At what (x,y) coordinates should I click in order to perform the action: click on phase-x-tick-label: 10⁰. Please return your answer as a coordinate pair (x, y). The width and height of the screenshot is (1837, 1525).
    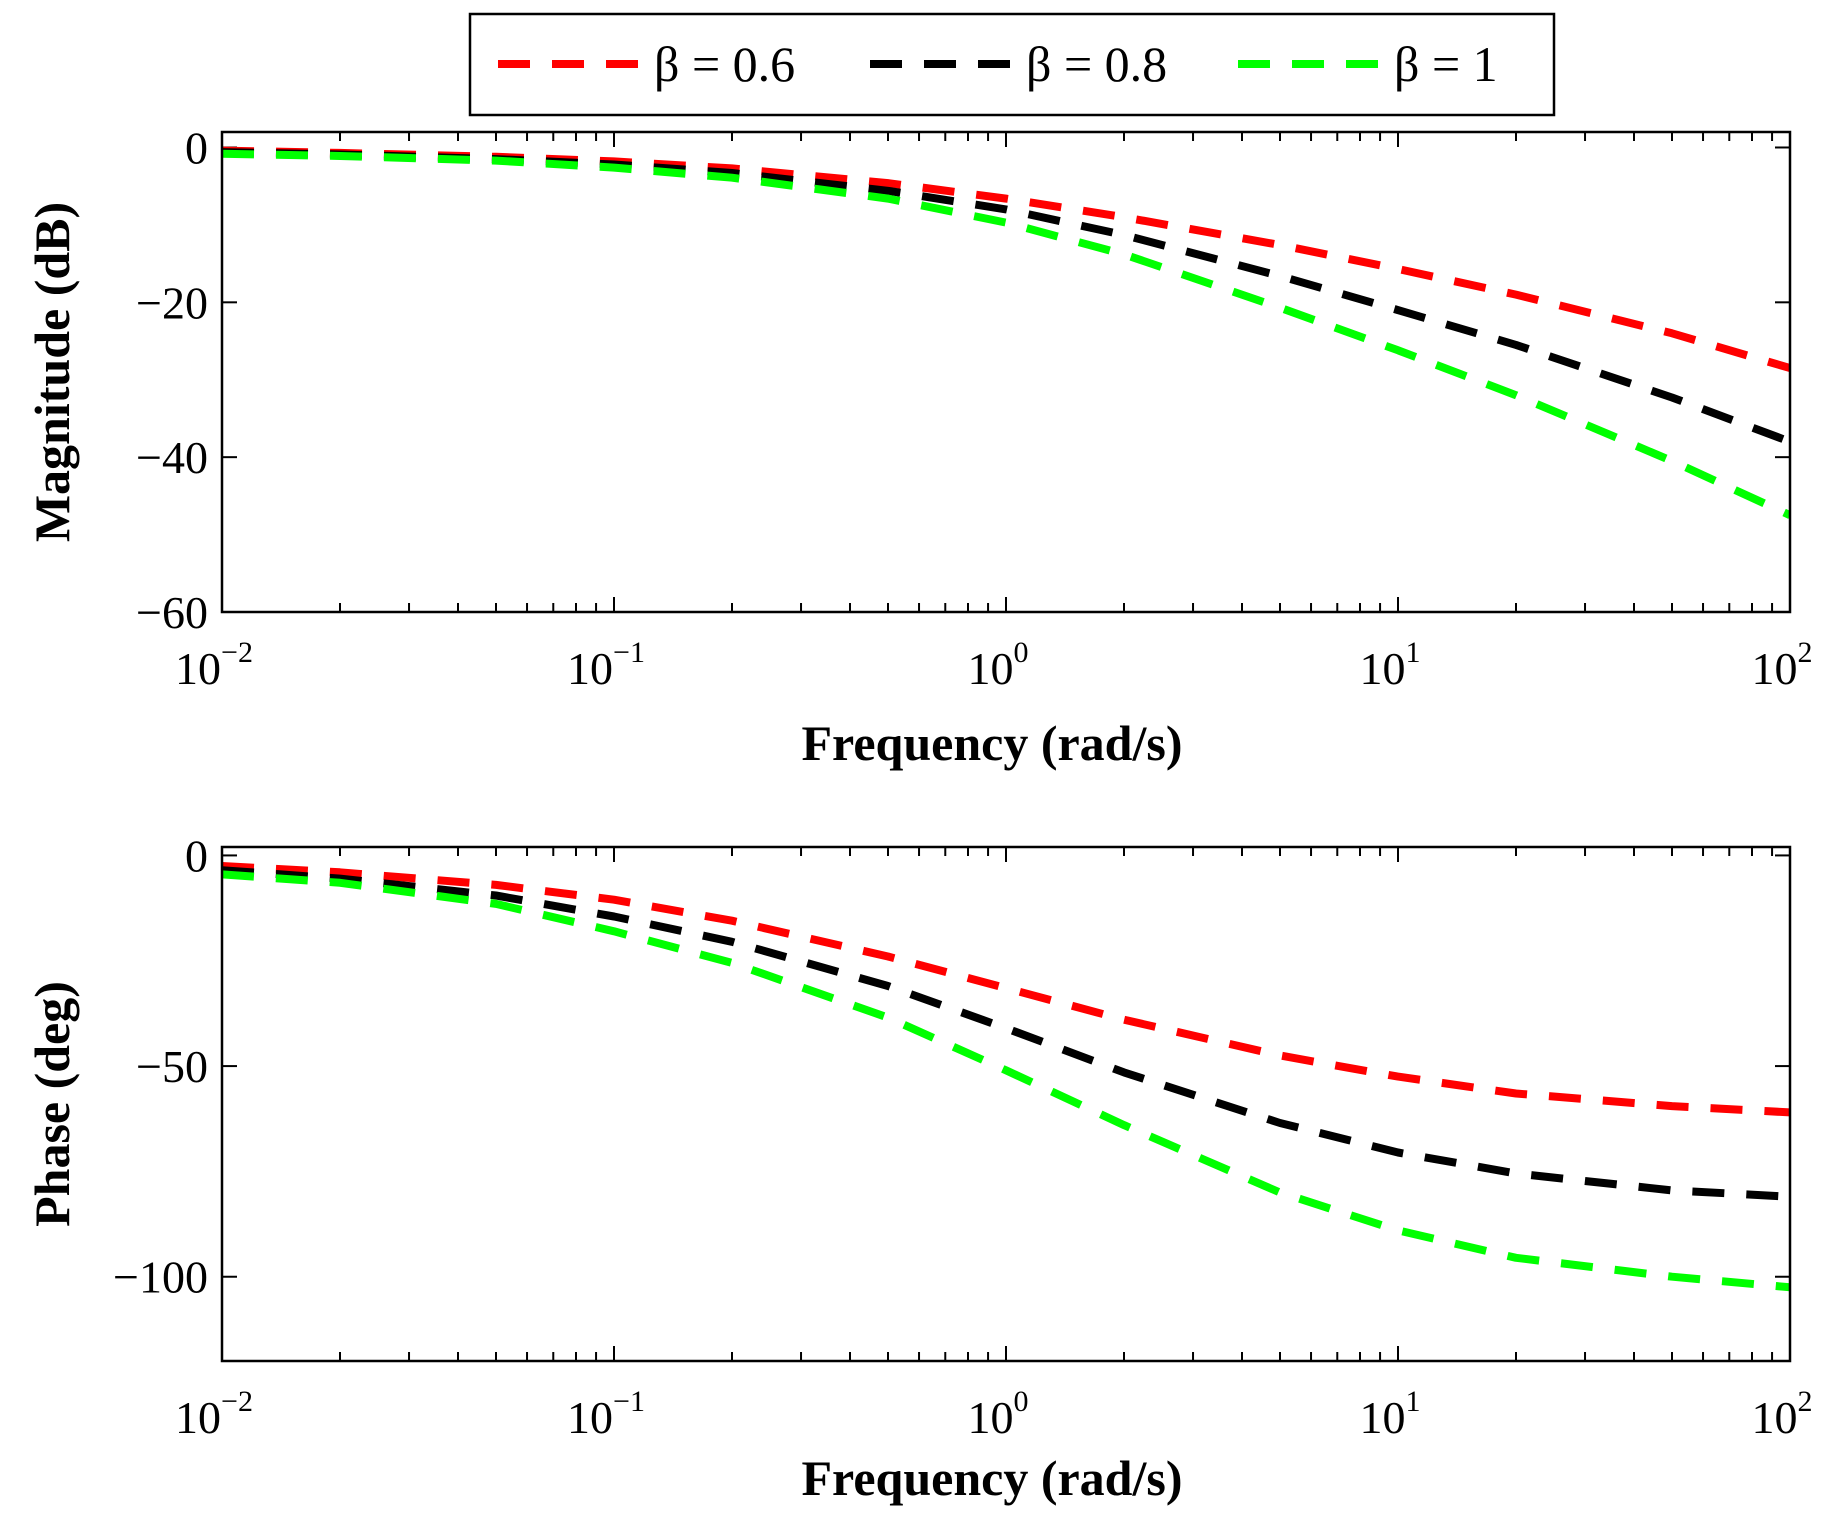
    Looking at the image, I should click on (998, 1414).